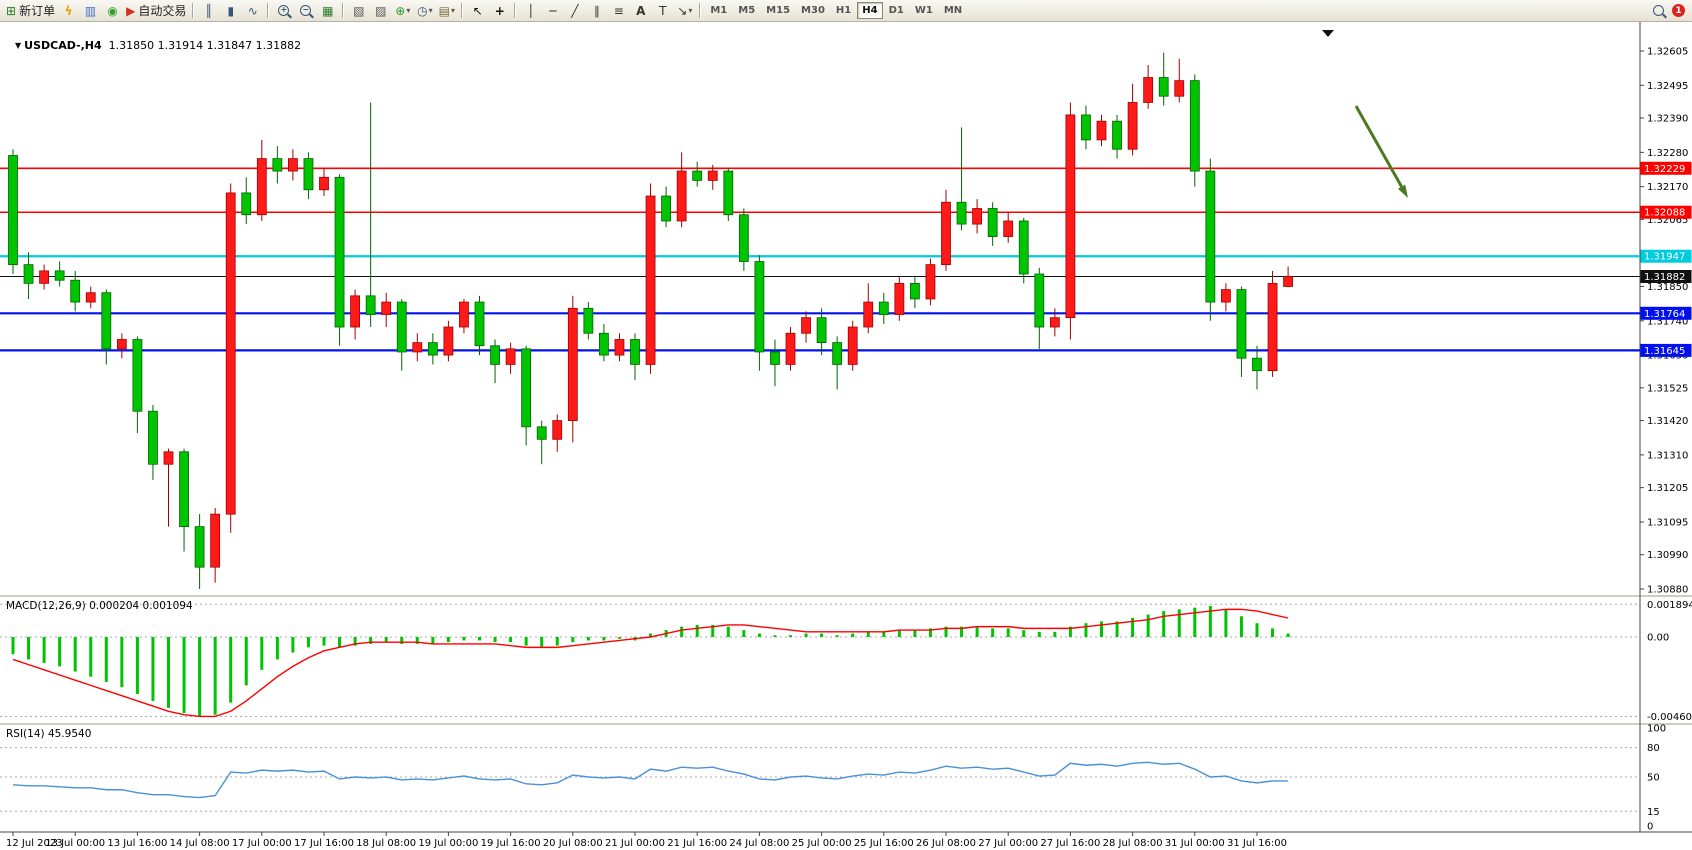 This screenshot has height=850, width=1692. Describe the element at coordinates (1133, 843) in the screenshot. I see `time-tick-label: 28 Jul 08:00` at that location.